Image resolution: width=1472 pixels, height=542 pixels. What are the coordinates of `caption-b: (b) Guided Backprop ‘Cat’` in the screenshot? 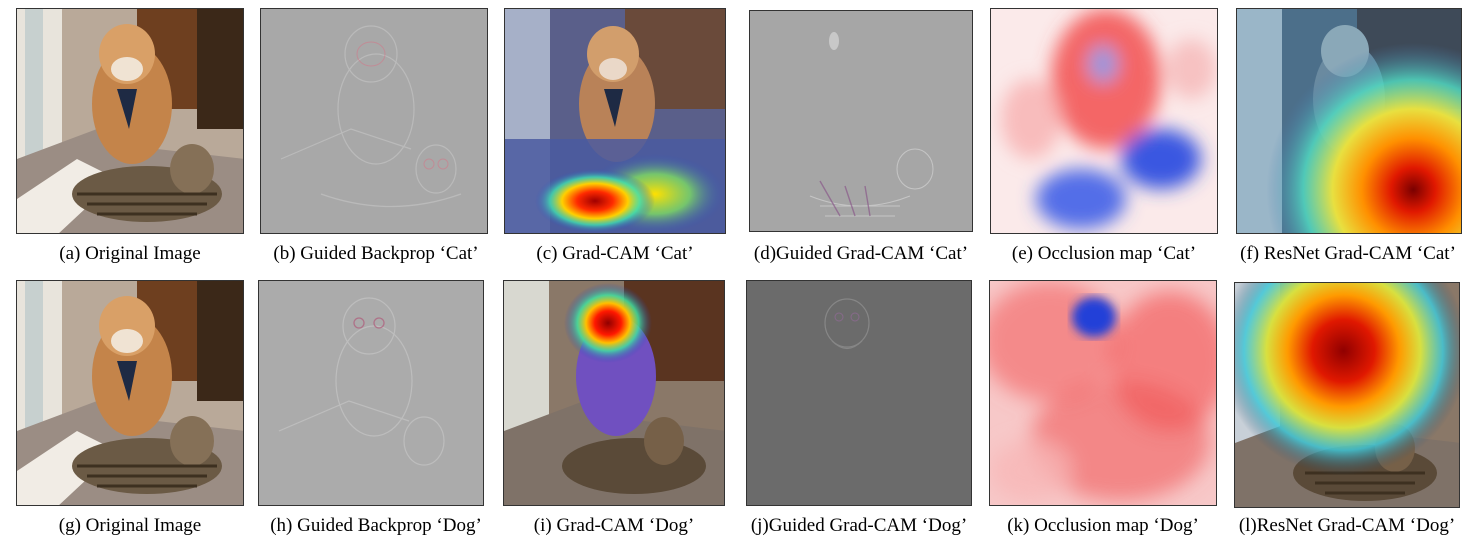 It's located at (376, 253).